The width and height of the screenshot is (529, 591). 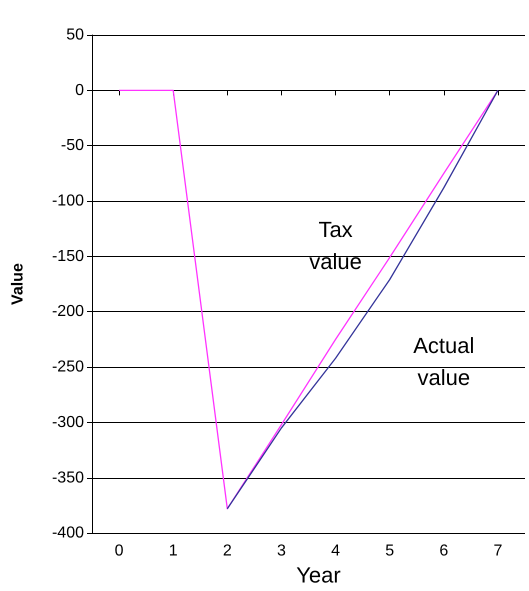 What do you see at coordinates (68, 367) in the screenshot?
I see `y-tick-label: -250` at bounding box center [68, 367].